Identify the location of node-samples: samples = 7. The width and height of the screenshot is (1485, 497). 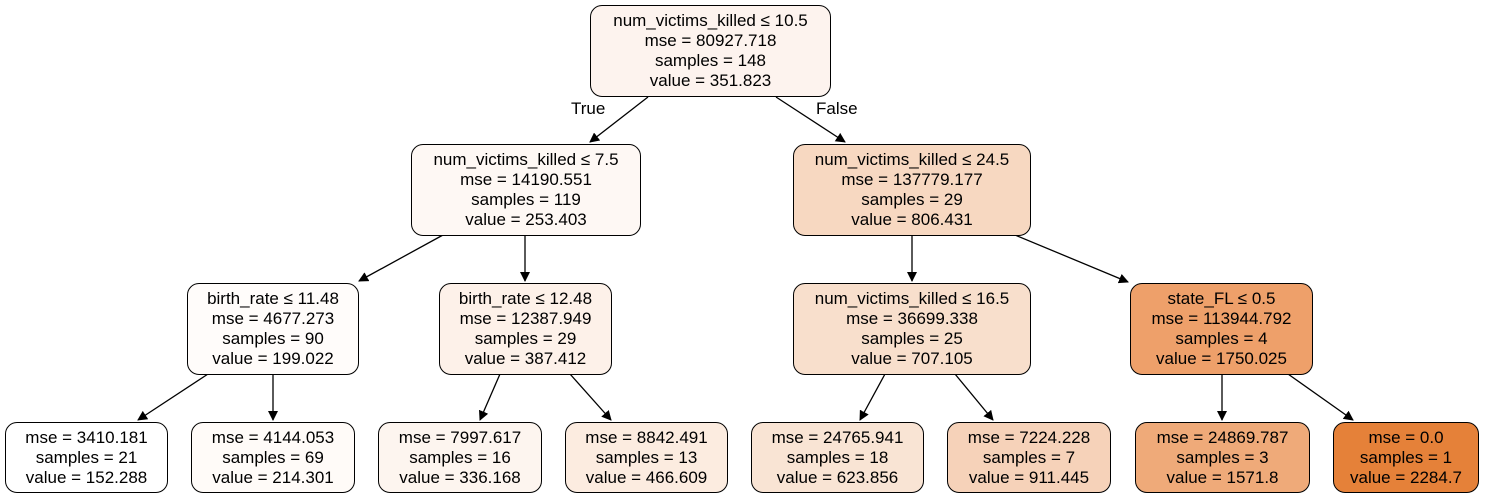
(1029, 457).